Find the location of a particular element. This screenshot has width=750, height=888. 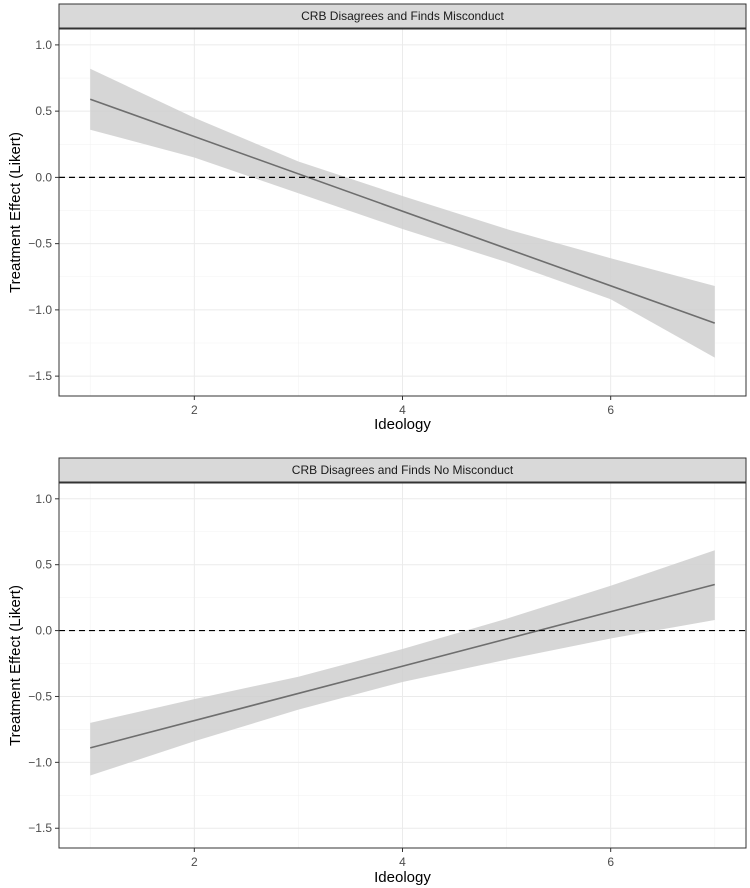

facet-title: CRB Disagrees and Finds Misconduct is located at coordinates (402, 16).